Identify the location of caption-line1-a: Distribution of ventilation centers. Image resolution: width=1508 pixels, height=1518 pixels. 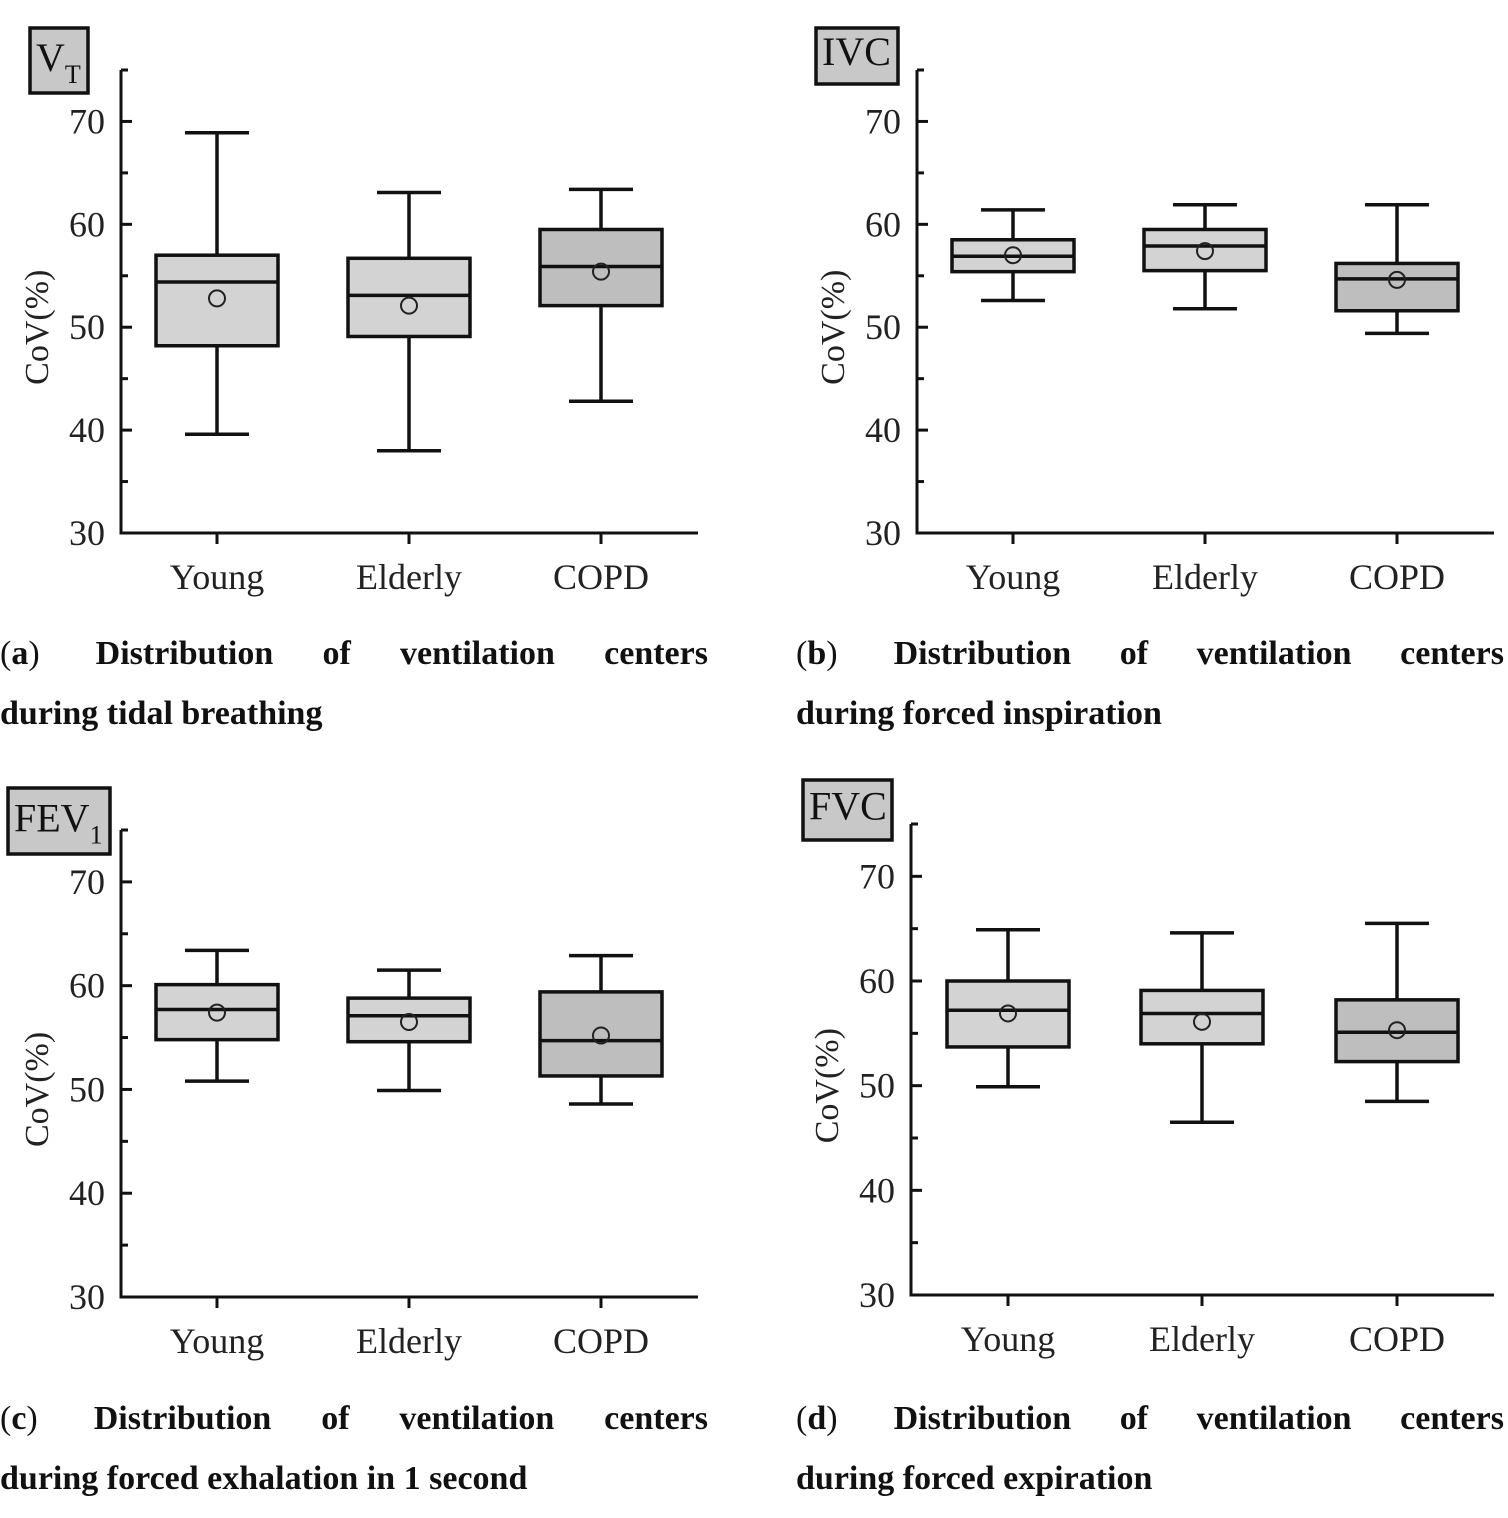
(402, 654).